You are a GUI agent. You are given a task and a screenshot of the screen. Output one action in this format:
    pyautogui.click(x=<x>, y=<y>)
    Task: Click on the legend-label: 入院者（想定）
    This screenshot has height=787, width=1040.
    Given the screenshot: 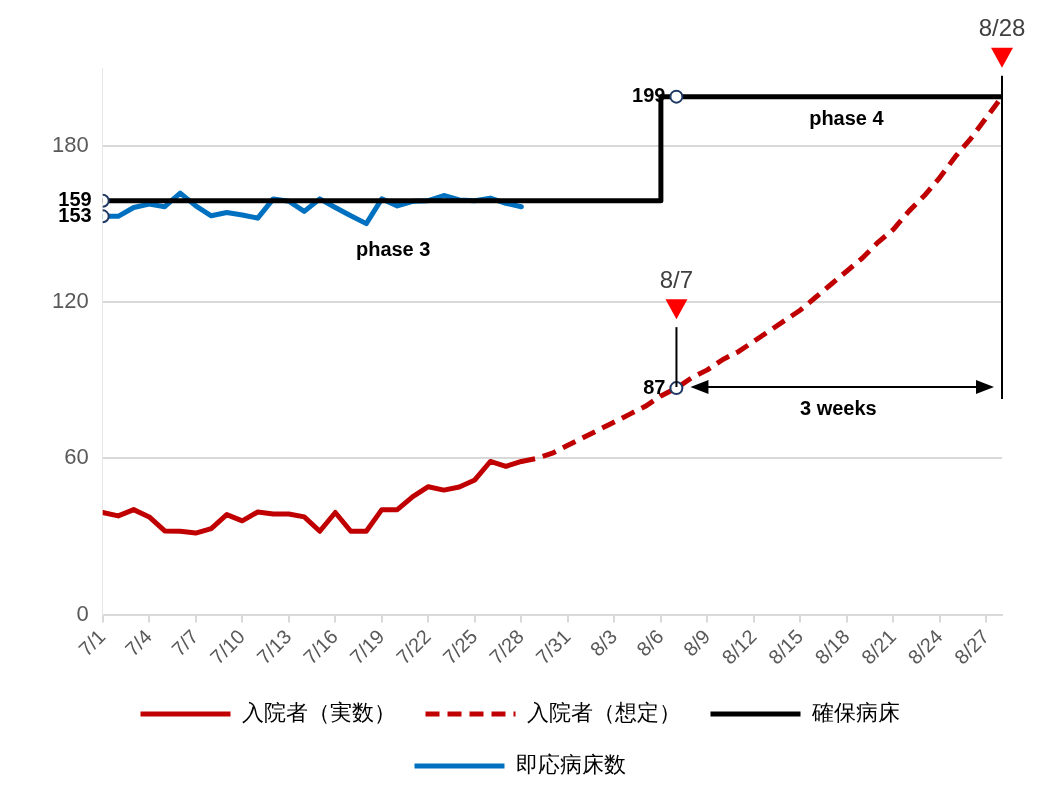 What is the action you would take?
    pyautogui.click(x=603, y=713)
    